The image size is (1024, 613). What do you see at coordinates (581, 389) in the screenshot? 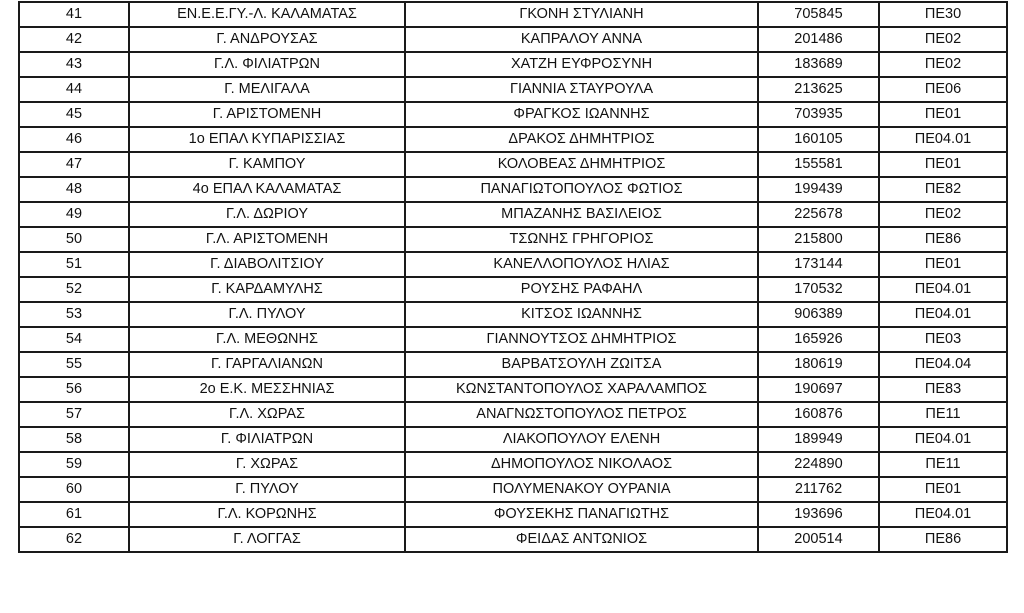
I see `teacher-name-cell: ΚΩΝΣΤΑΝΤΟΠΟΥΛΟΣ ΧΑΡΑΛΑΜΠΟΣ` at bounding box center [581, 389].